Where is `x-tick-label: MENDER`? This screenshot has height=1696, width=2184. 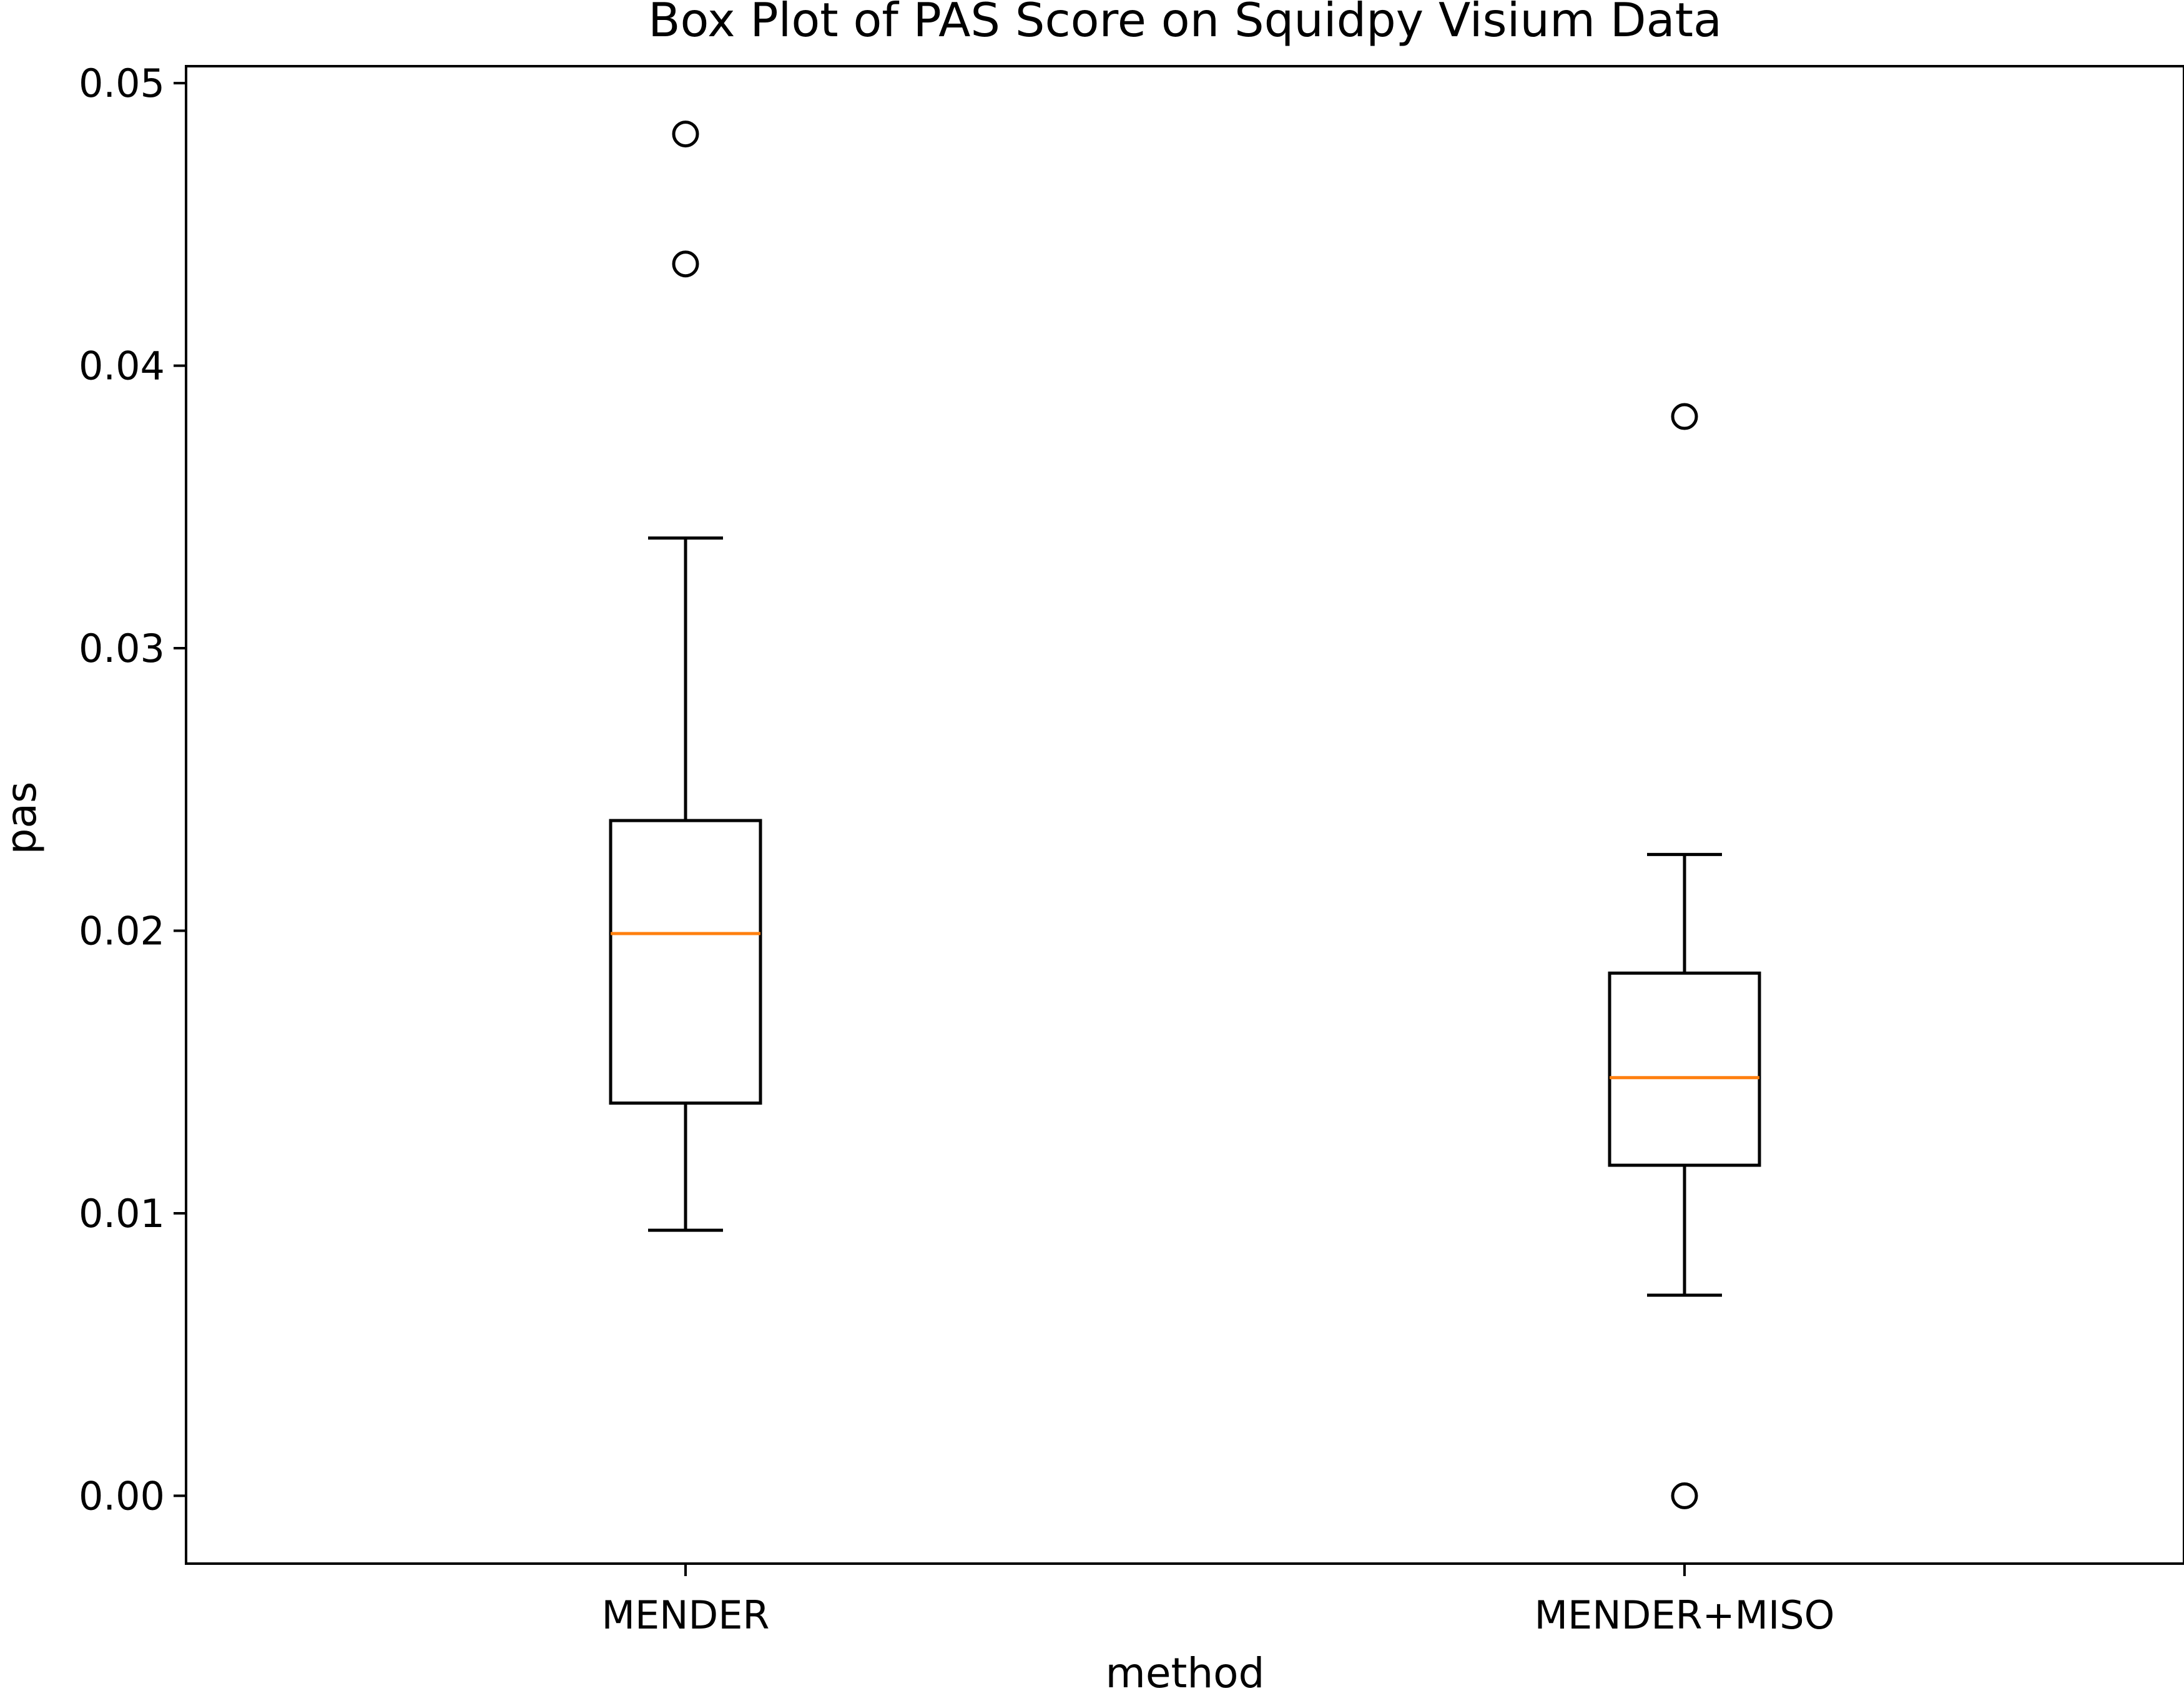 x-tick-label: MENDER is located at coordinates (685, 1615).